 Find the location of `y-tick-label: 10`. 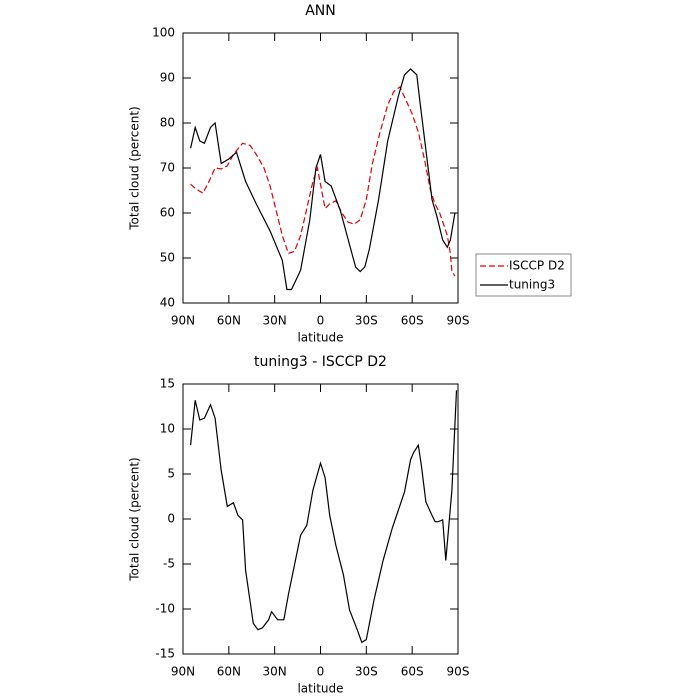

y-tick-label: 10 is located at coordinates (167, 429).